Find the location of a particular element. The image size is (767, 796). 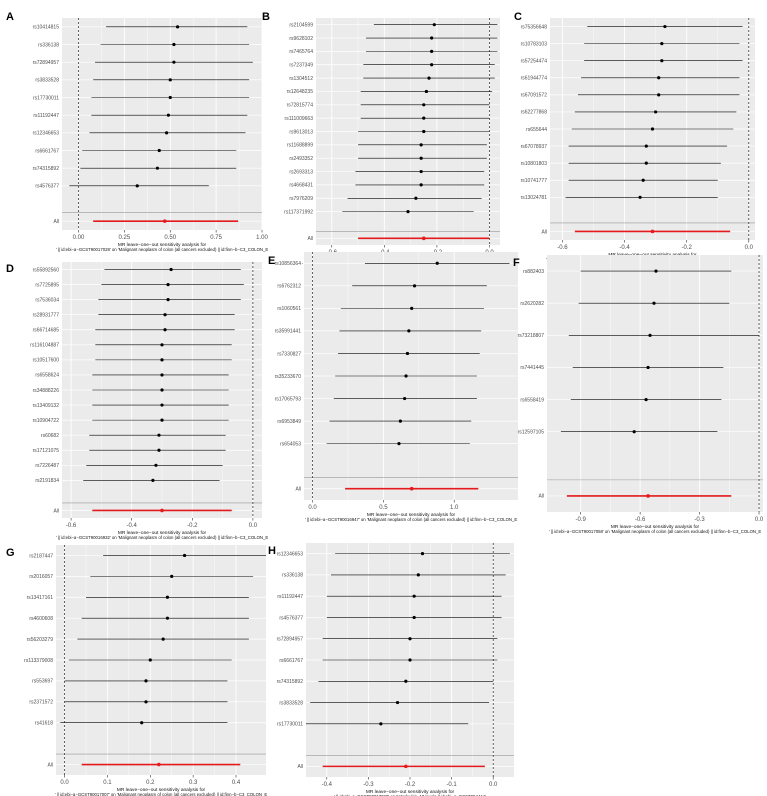

snp-label: rs10801803 is located at coordinates (534, 164).